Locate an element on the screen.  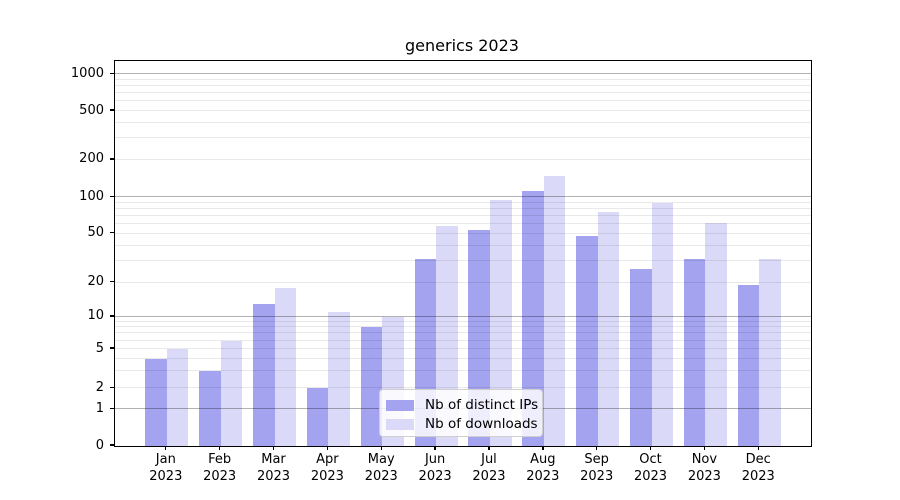
gridline-minor-y3 is located at coordinates (463, 370).